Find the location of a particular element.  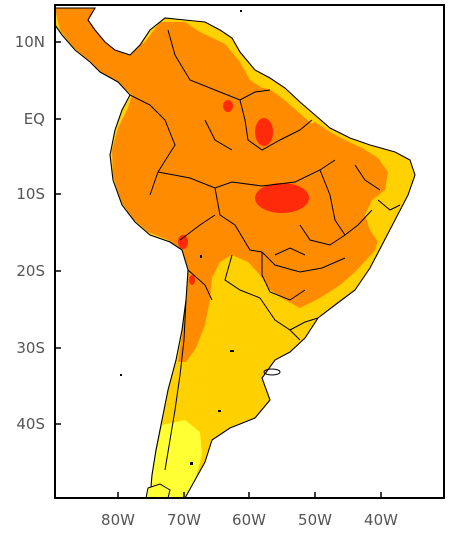

lon-label-50w: 50W is located at coordinates (315, 520).